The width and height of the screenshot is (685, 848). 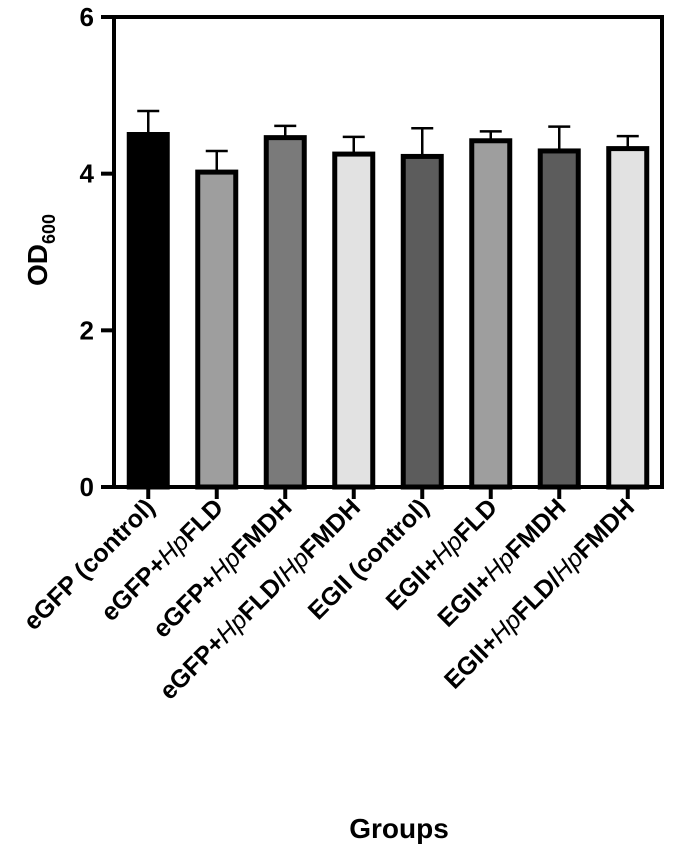 I want to click on y-axis-title-subscript: 600, so click(x=49, y=229).